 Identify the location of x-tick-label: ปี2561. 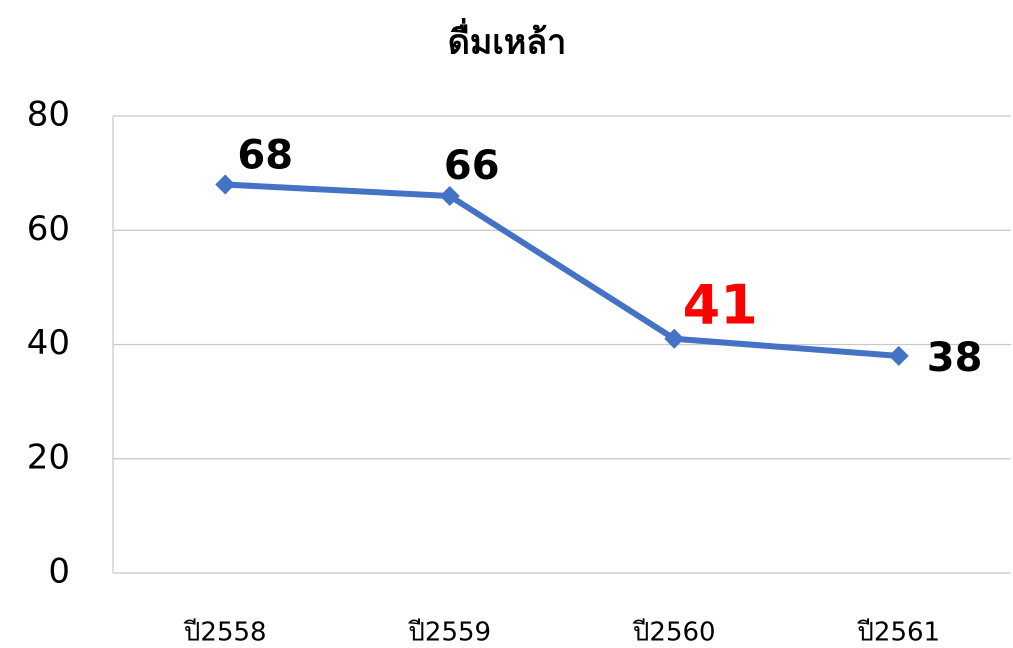
(898, 633).